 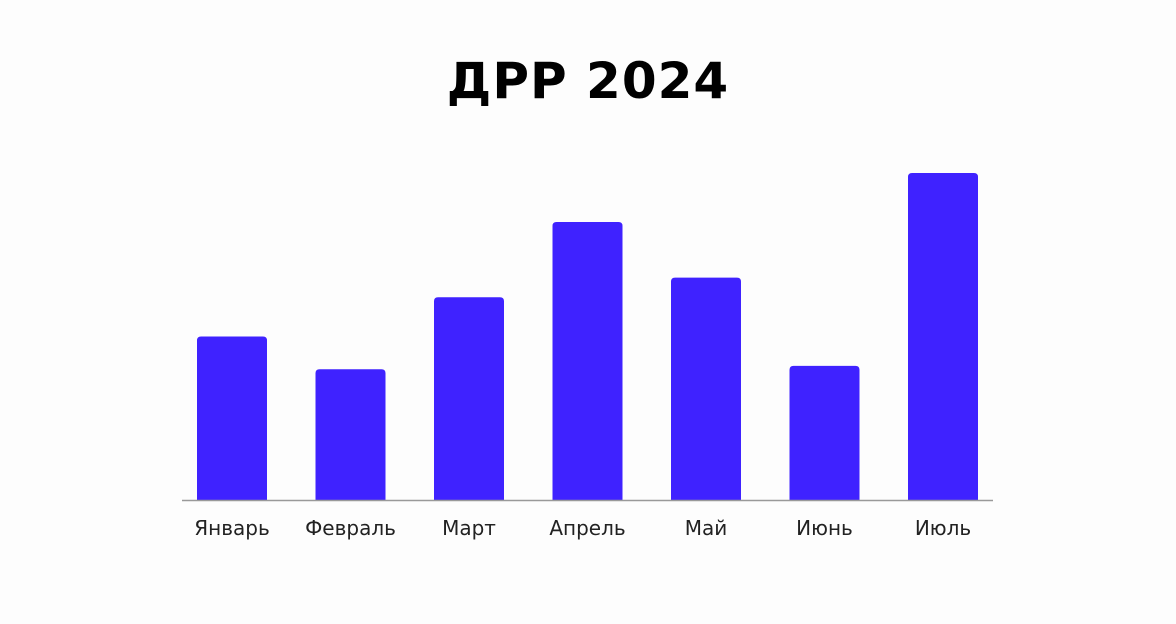 What do you see at coordinates (943, 528) in the screenshot?
I see `x-tick-label: Июль` at bounding box center [943, 528].